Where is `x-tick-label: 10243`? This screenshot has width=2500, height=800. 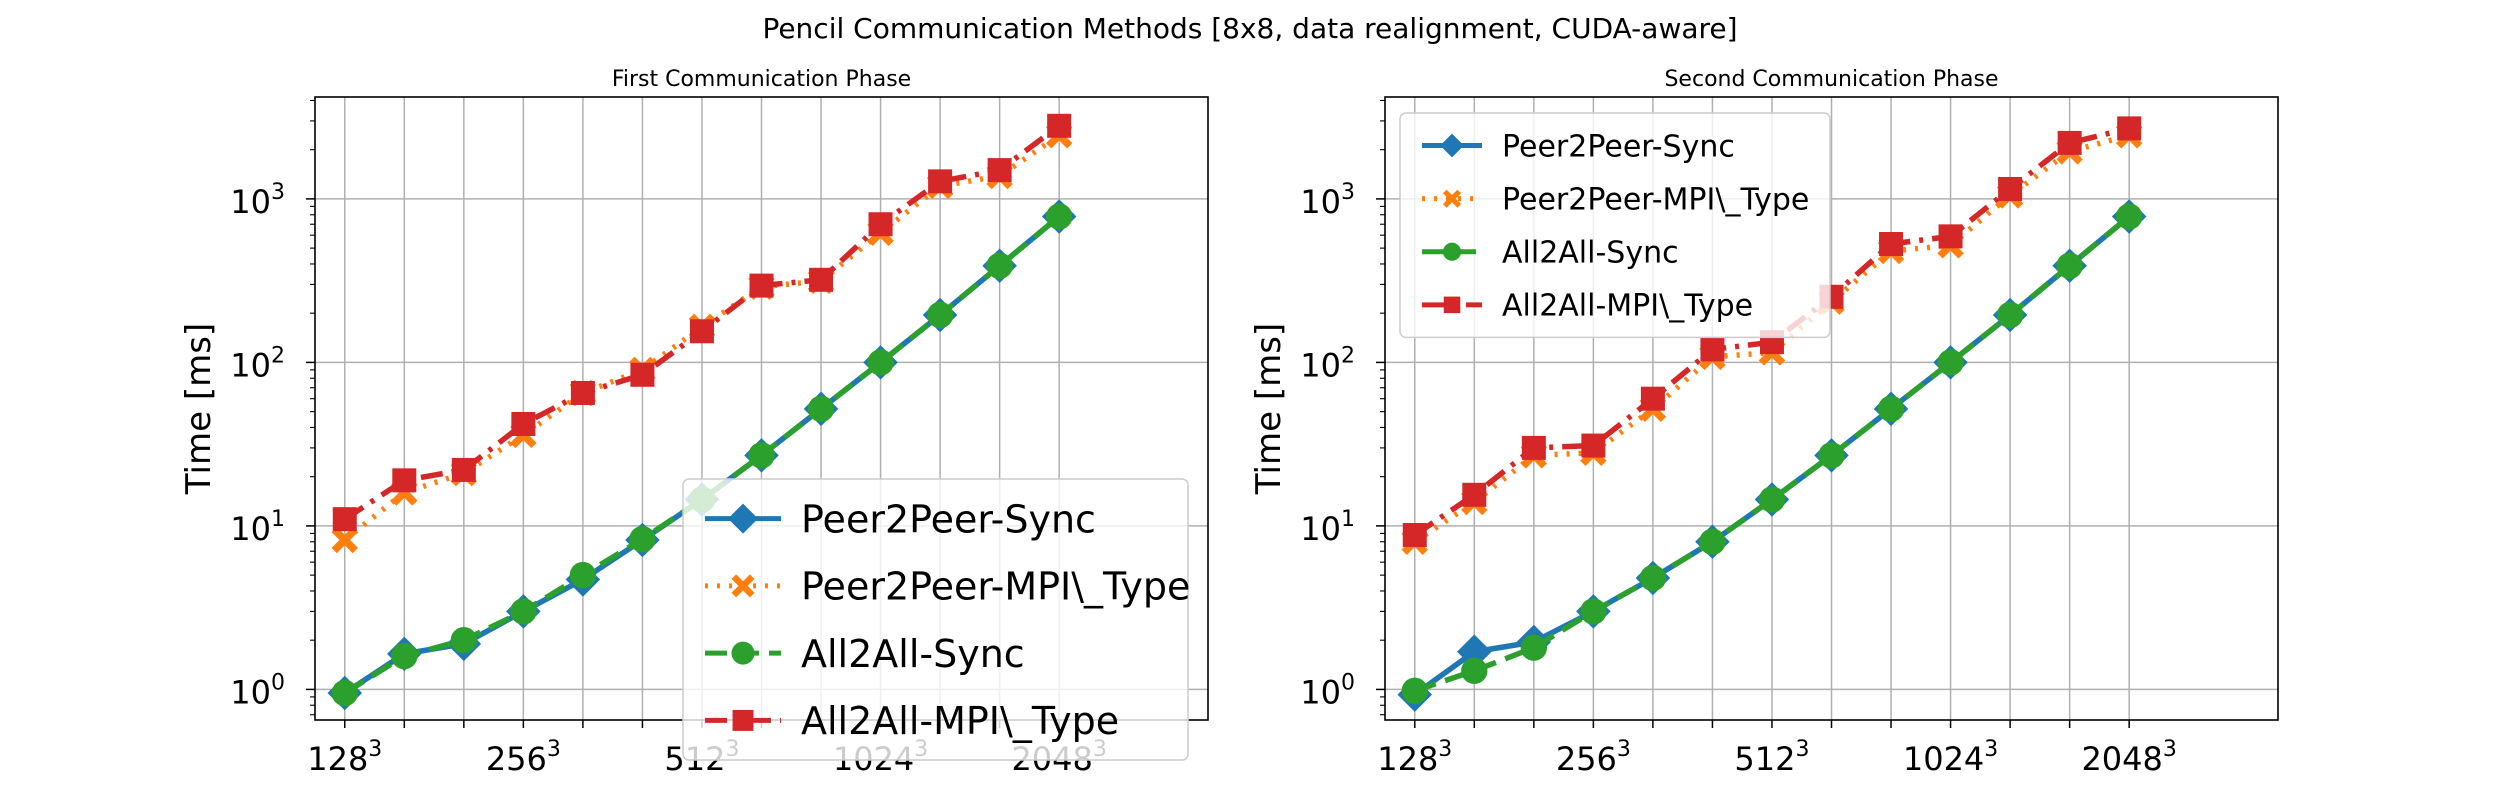 x-tick-label: 10243 is located at coordinates (1950, 757).